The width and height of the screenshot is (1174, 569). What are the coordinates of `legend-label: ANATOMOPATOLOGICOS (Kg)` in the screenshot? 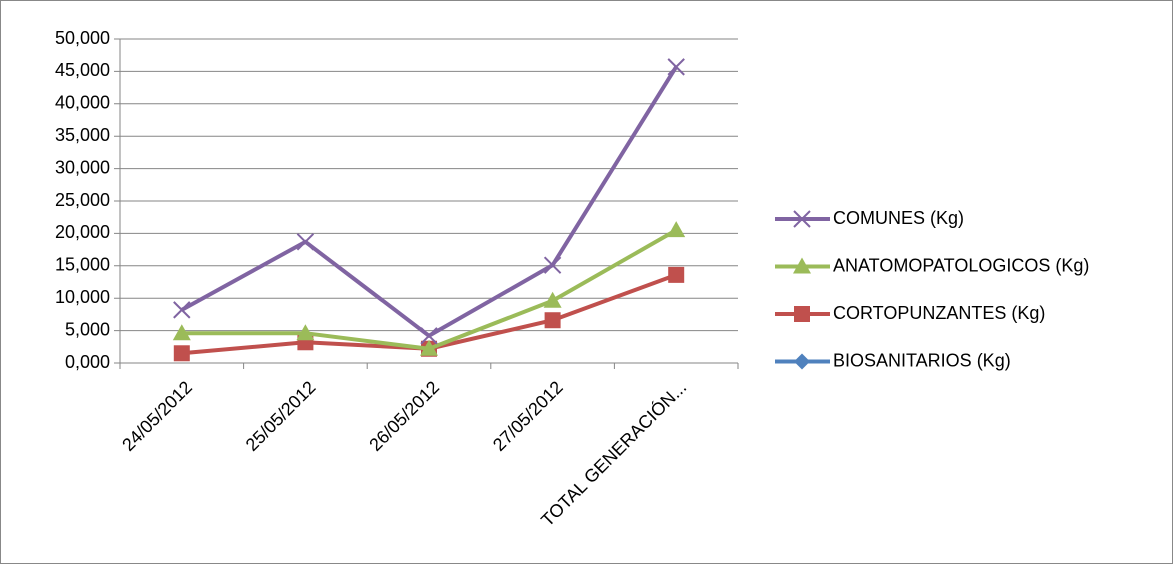 It's located at (961, 265).